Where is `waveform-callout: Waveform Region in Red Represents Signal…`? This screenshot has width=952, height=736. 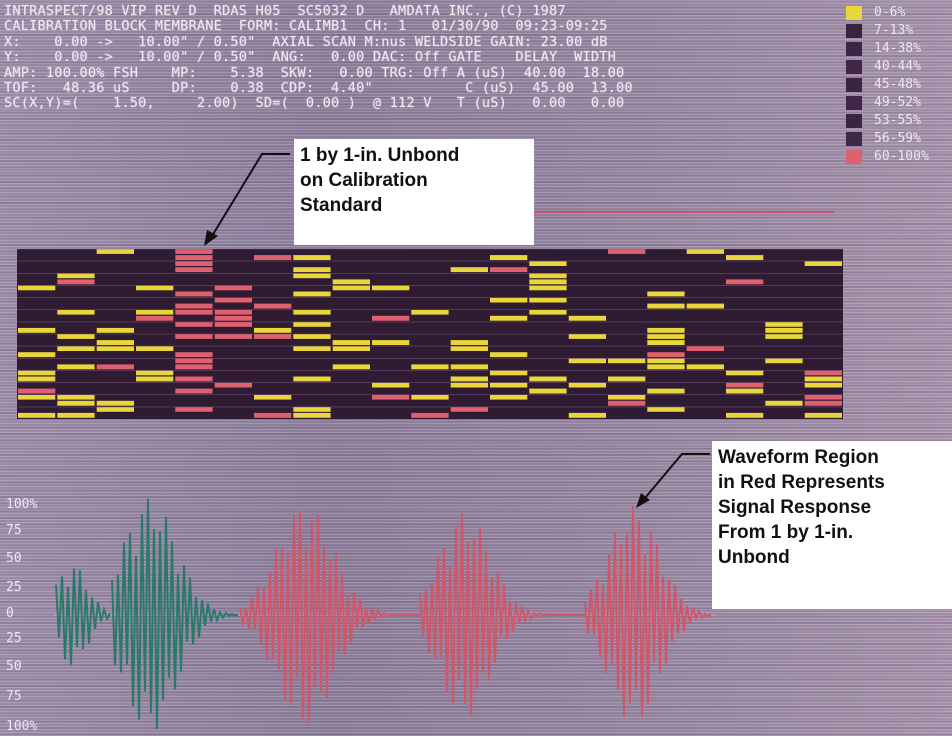 waveform-callout: Waveform Region in Red Represents Signal… is located at coordinates (832, 525).